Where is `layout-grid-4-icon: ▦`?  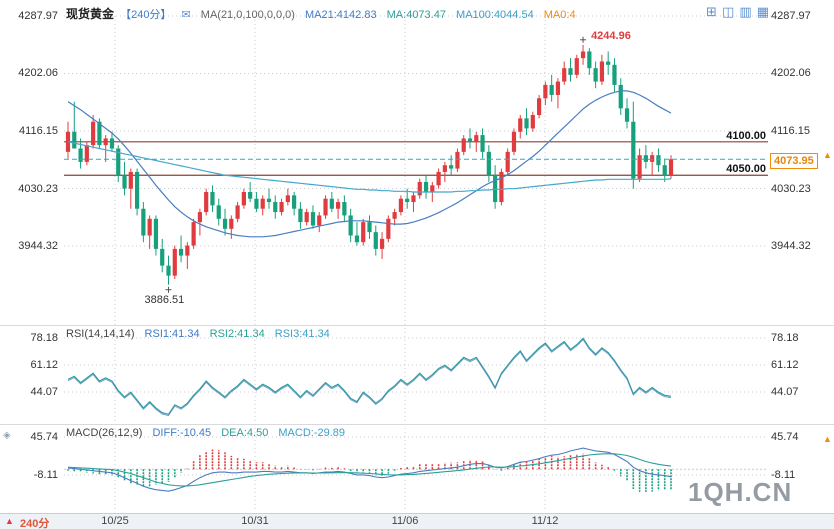 layout-grid-4-icon: ▦ is located at coordinates (762, 11).